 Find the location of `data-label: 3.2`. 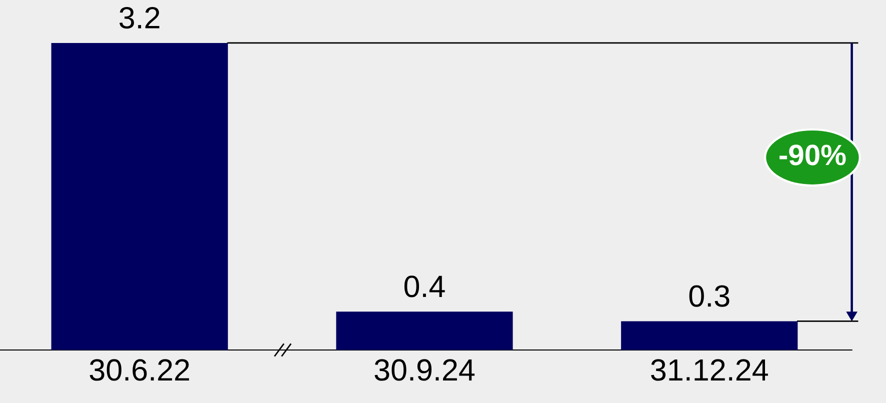

data-label: 3.2 is located at coordinates (140, 17).